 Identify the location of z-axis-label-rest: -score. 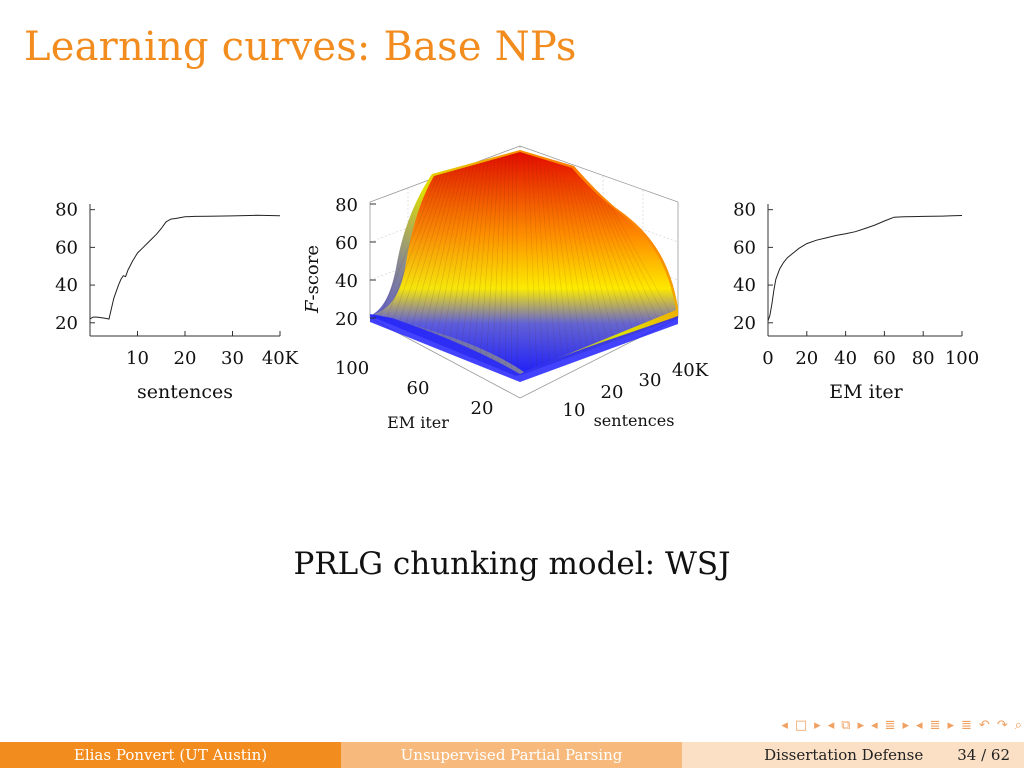
(312, 273).